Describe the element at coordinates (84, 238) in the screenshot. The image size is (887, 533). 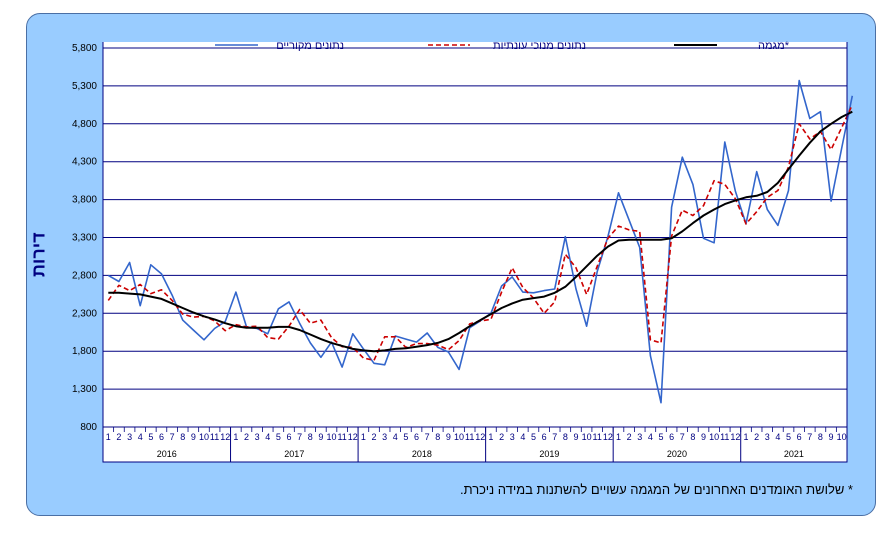
I see `y-tick-label: 3,300` at that location.